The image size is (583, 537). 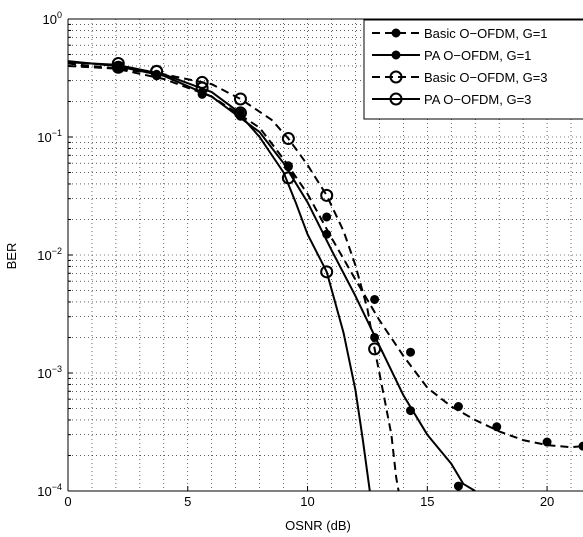 I want to click on x-tick-label: 0, so click(x=67, y=501).